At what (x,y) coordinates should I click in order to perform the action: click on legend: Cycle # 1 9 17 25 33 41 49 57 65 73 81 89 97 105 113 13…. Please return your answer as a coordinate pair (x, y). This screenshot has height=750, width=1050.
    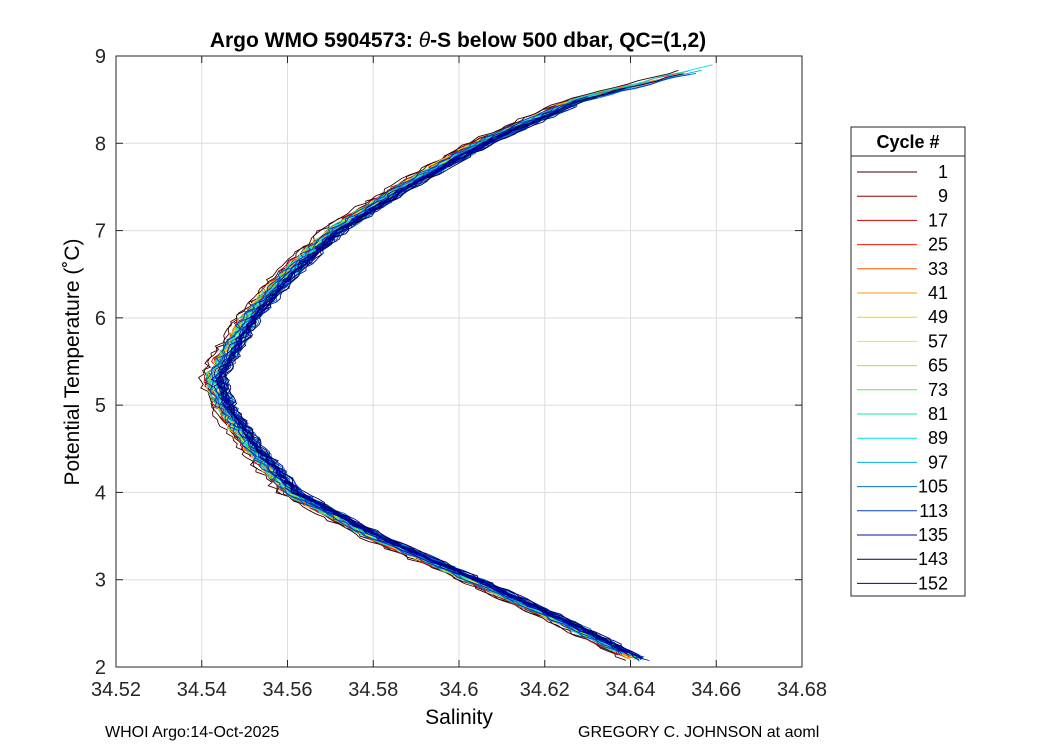
    Looking at the image, I should click on (908, 361).